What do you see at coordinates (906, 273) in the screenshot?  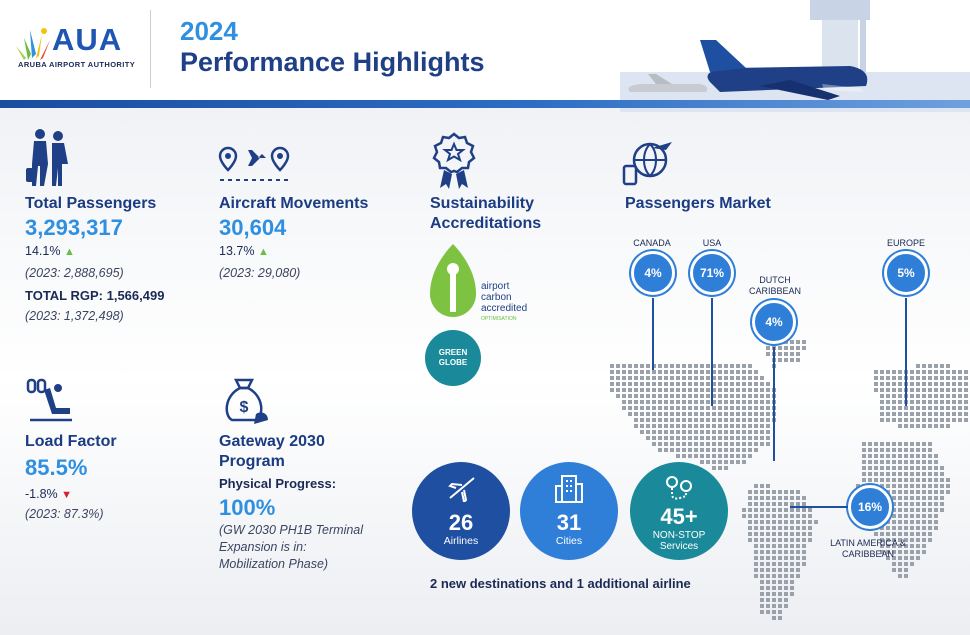 I see `pin-europe: 5%` at bounding box center [906, 273].